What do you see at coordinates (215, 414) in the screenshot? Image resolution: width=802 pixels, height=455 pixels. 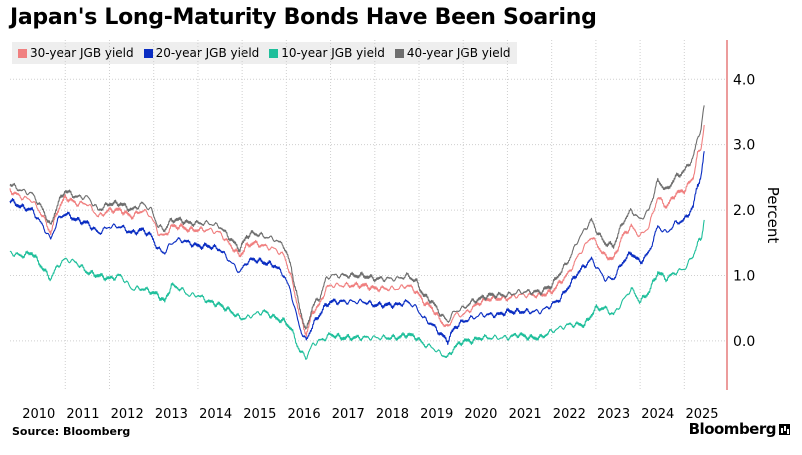 I see `x-tick-label-2014: 2014` at bounding box center [215, 414].